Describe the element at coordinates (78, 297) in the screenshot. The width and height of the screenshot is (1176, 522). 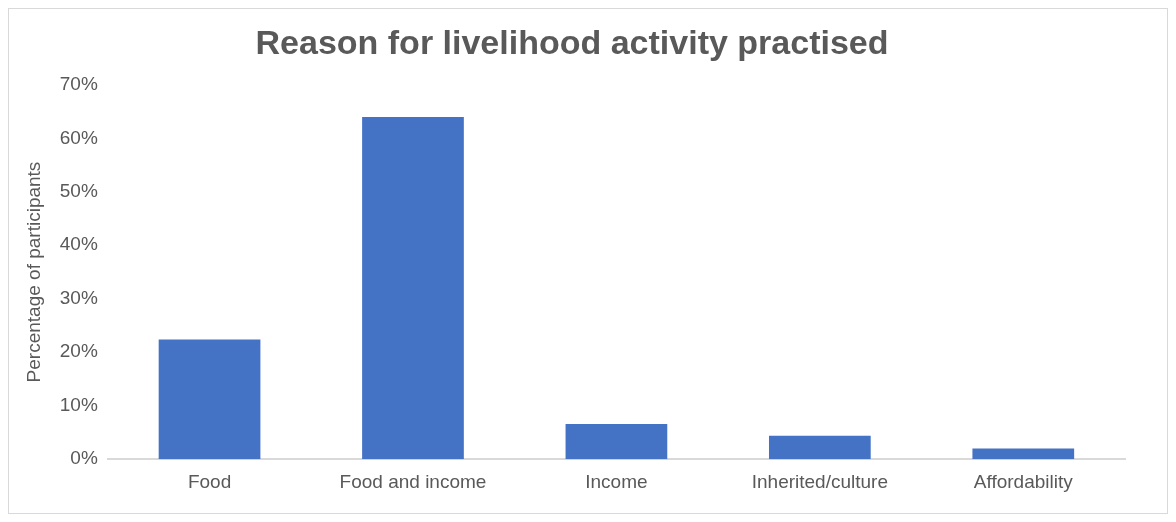
I see `y-tick-label: 30%` at that location.